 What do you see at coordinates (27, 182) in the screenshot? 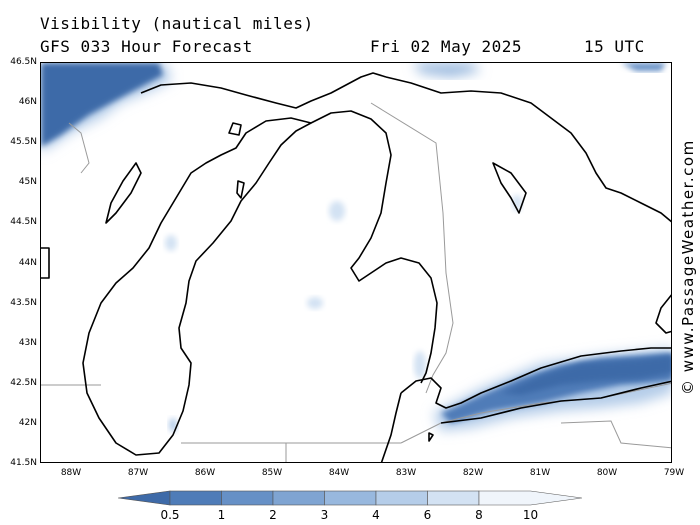
I see `lat-tick-label: 45N` at bounding box center [27, 182].